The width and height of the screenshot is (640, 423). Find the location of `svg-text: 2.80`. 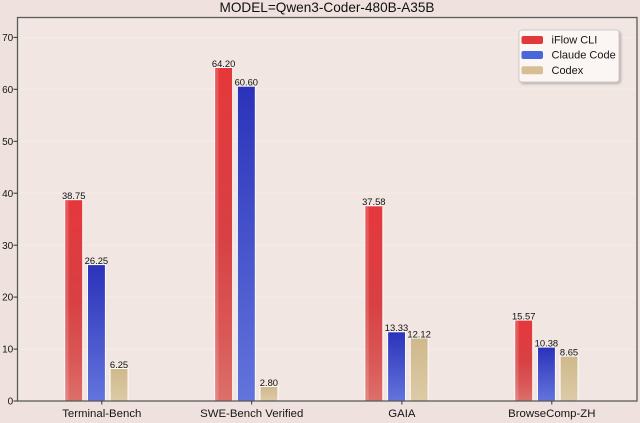

svg-text: 2.80 is located at coordinates (269, 382).